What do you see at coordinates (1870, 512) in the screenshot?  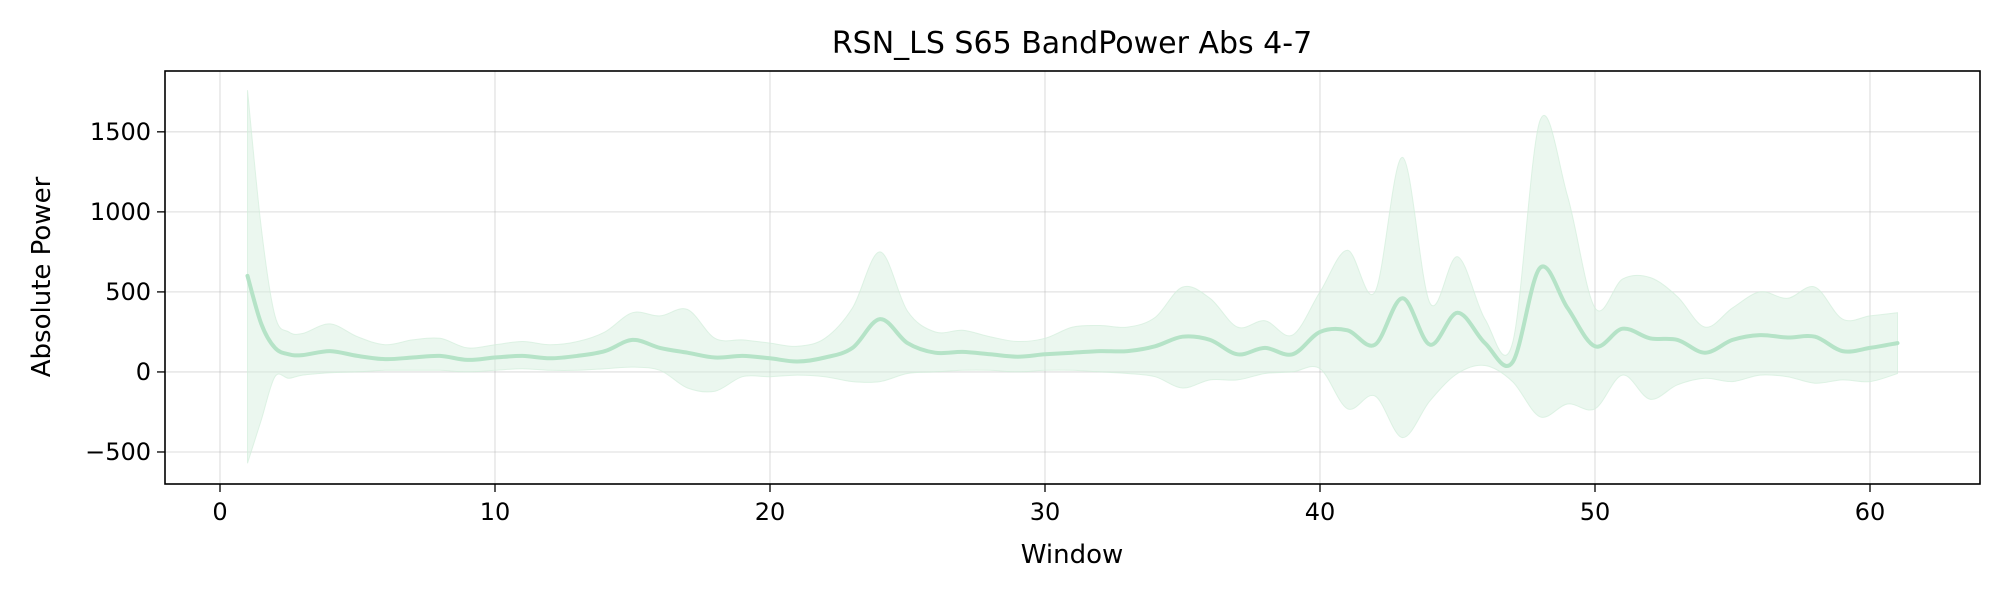 I see `x-tick-label: 60` at bounding box center [1870, 512].